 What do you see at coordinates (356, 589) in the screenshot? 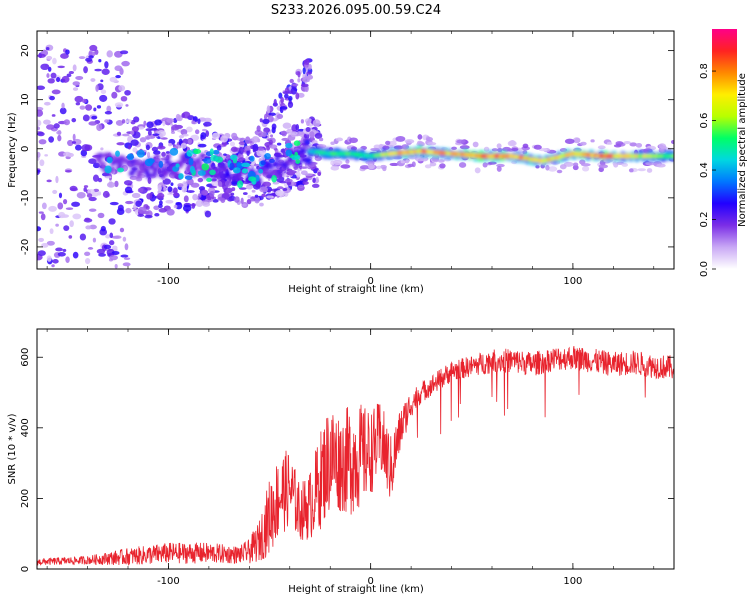
I see `snr-x-axis-label: Height of straight line (km)` at bounding box center [356, 589].